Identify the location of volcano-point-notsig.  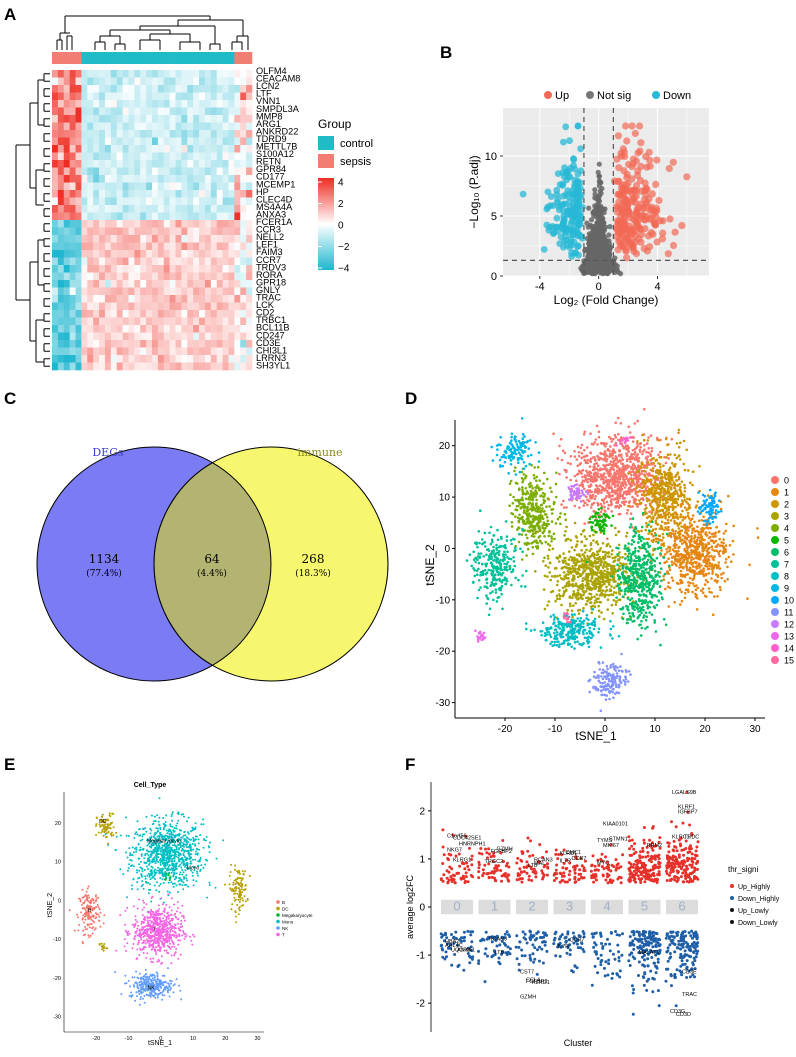
(590, 235).